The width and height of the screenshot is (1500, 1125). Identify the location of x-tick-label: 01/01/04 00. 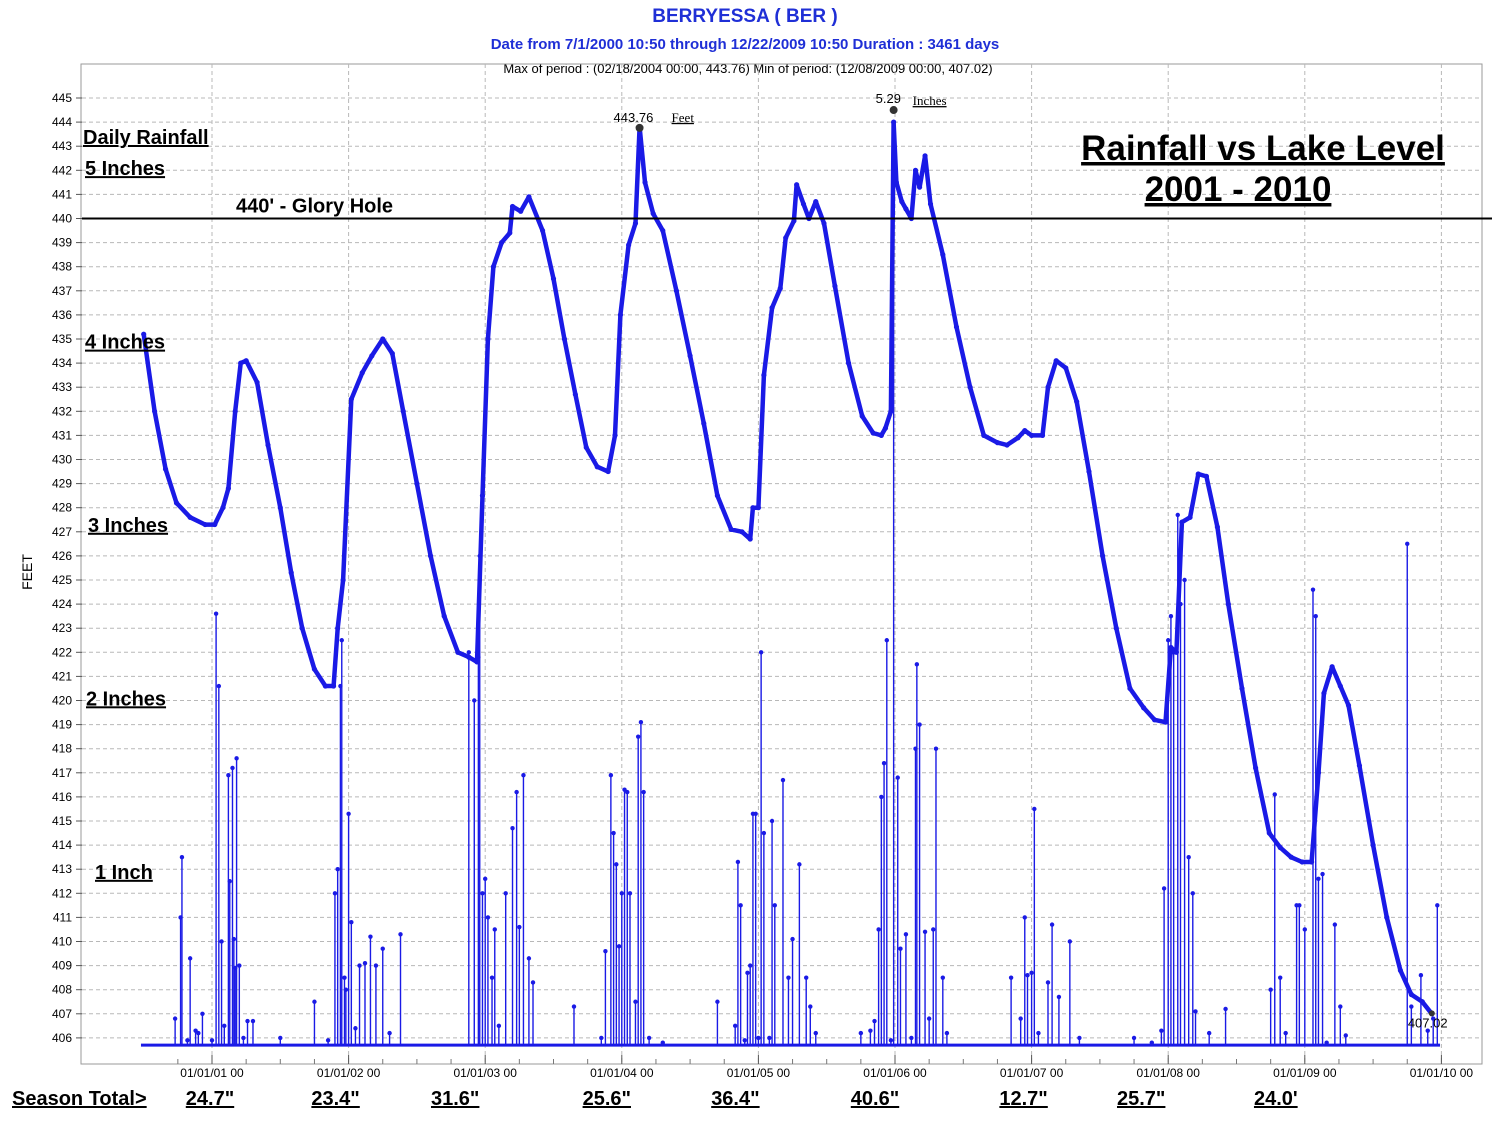
(622, 1073).